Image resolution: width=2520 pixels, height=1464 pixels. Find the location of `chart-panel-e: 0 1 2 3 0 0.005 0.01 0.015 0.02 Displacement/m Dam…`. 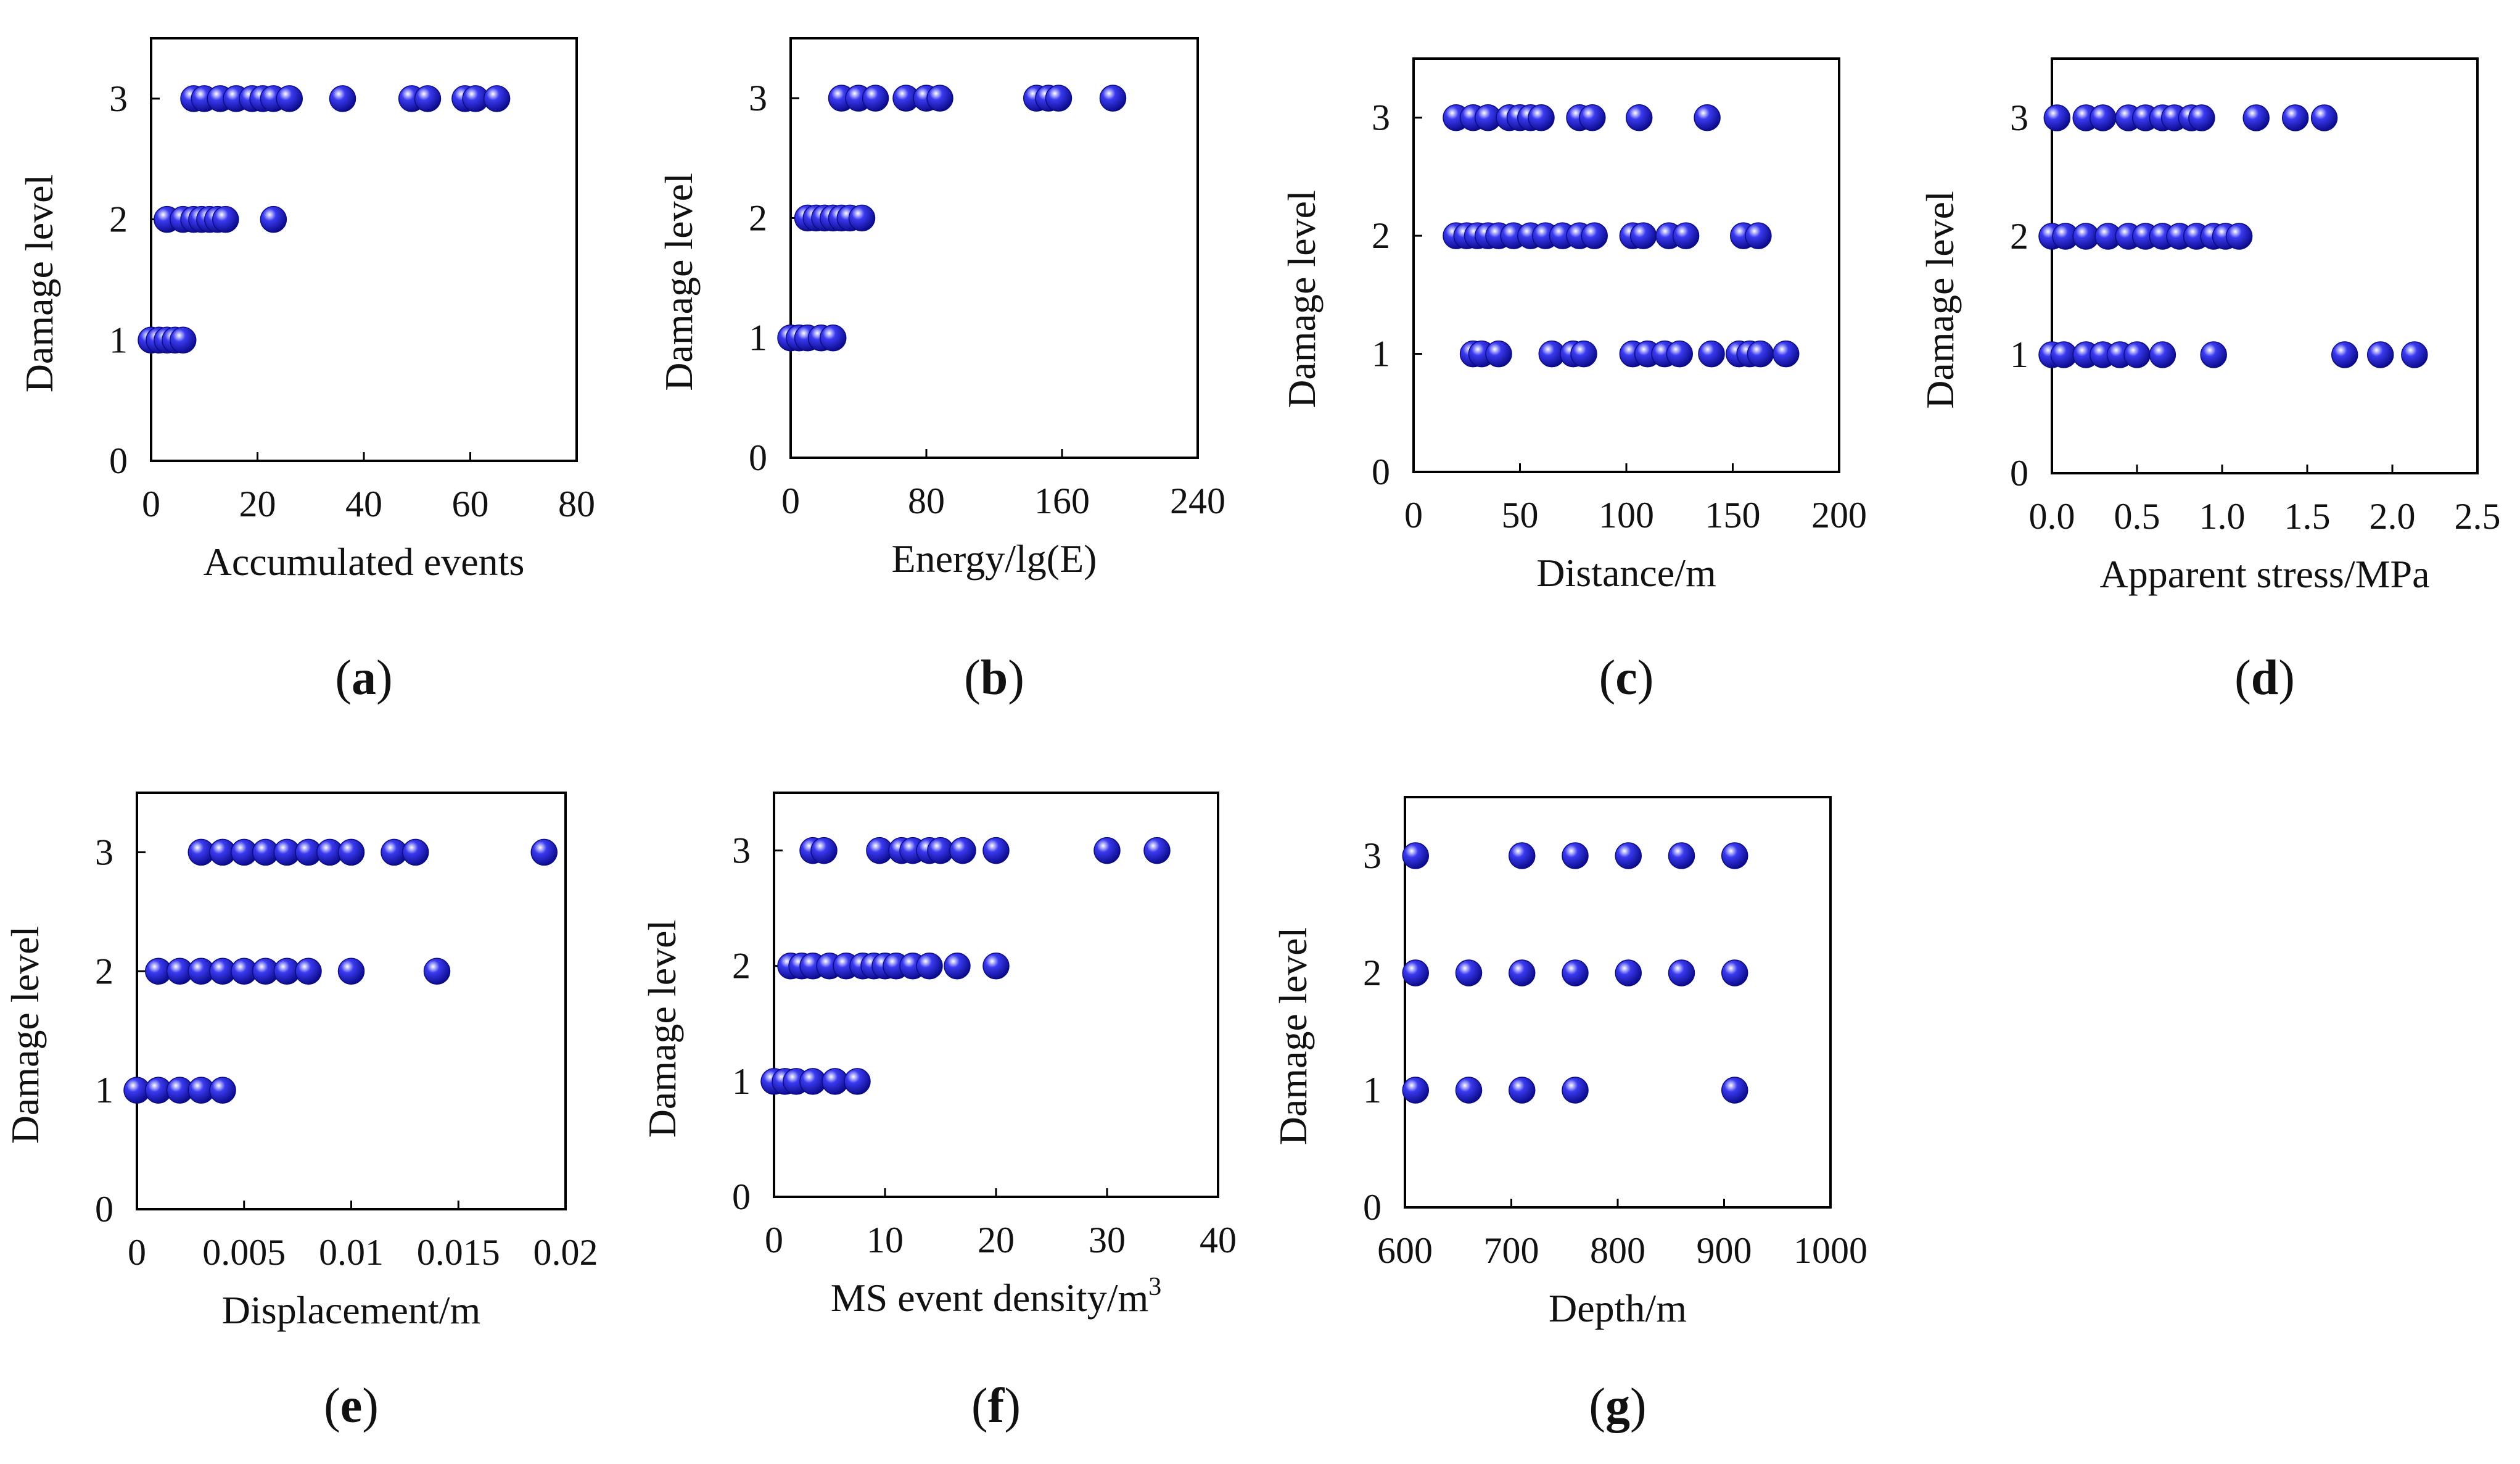

chart-panel-e: 0 1 2 3 0 0.005 0.01 0.015 0.02 Displacement/m Dam… is located at coordinates (300, 1112).